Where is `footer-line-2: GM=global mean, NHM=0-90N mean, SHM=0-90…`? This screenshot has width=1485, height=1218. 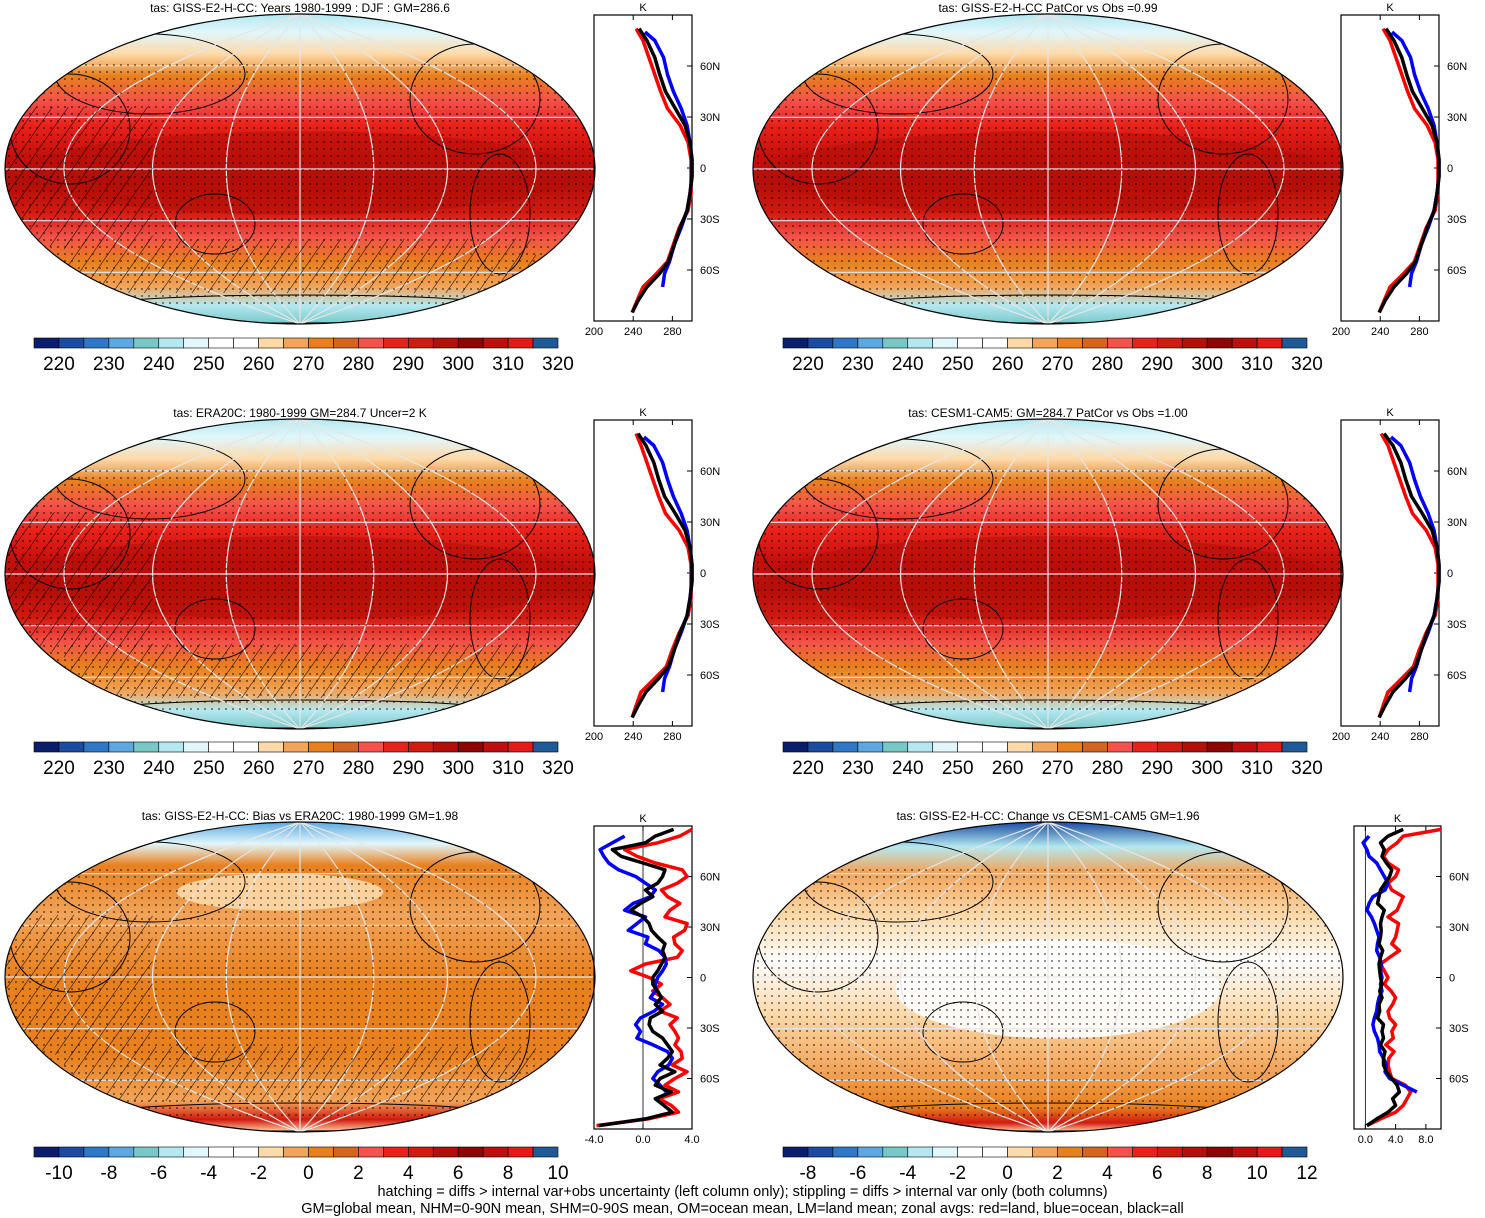
footer-line-2: GM=global mean, NHM=0-90N mean, SHM=0-90… is located at coordinates (742, 1209).